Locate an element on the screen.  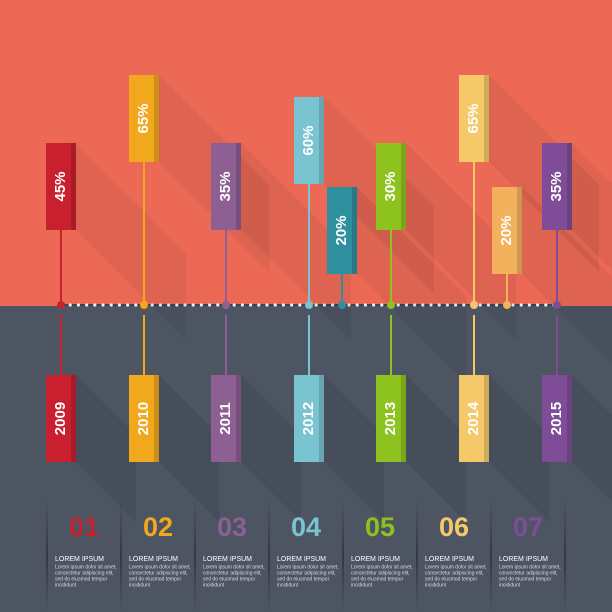
tag-label: 45% is located at coordinates (60, 186).